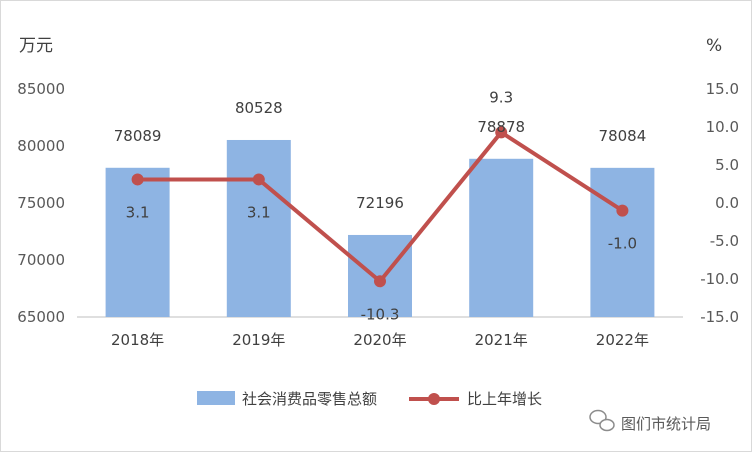  What do you see at coordinates (41, 260) in the screenshot?
I see `y-left-tick: 70000` at bounding box center [41, 260].